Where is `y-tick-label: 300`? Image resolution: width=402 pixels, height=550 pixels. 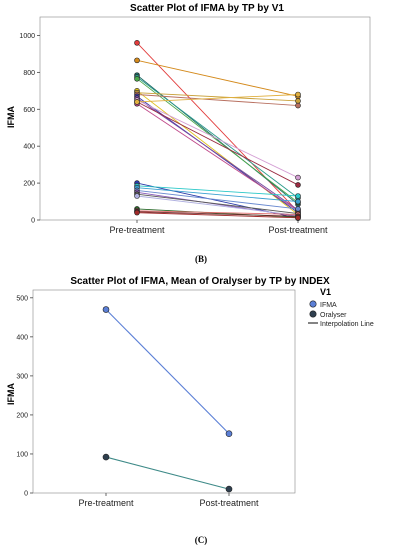
y-tick-label: 300 is located at coordinates (22, 376).